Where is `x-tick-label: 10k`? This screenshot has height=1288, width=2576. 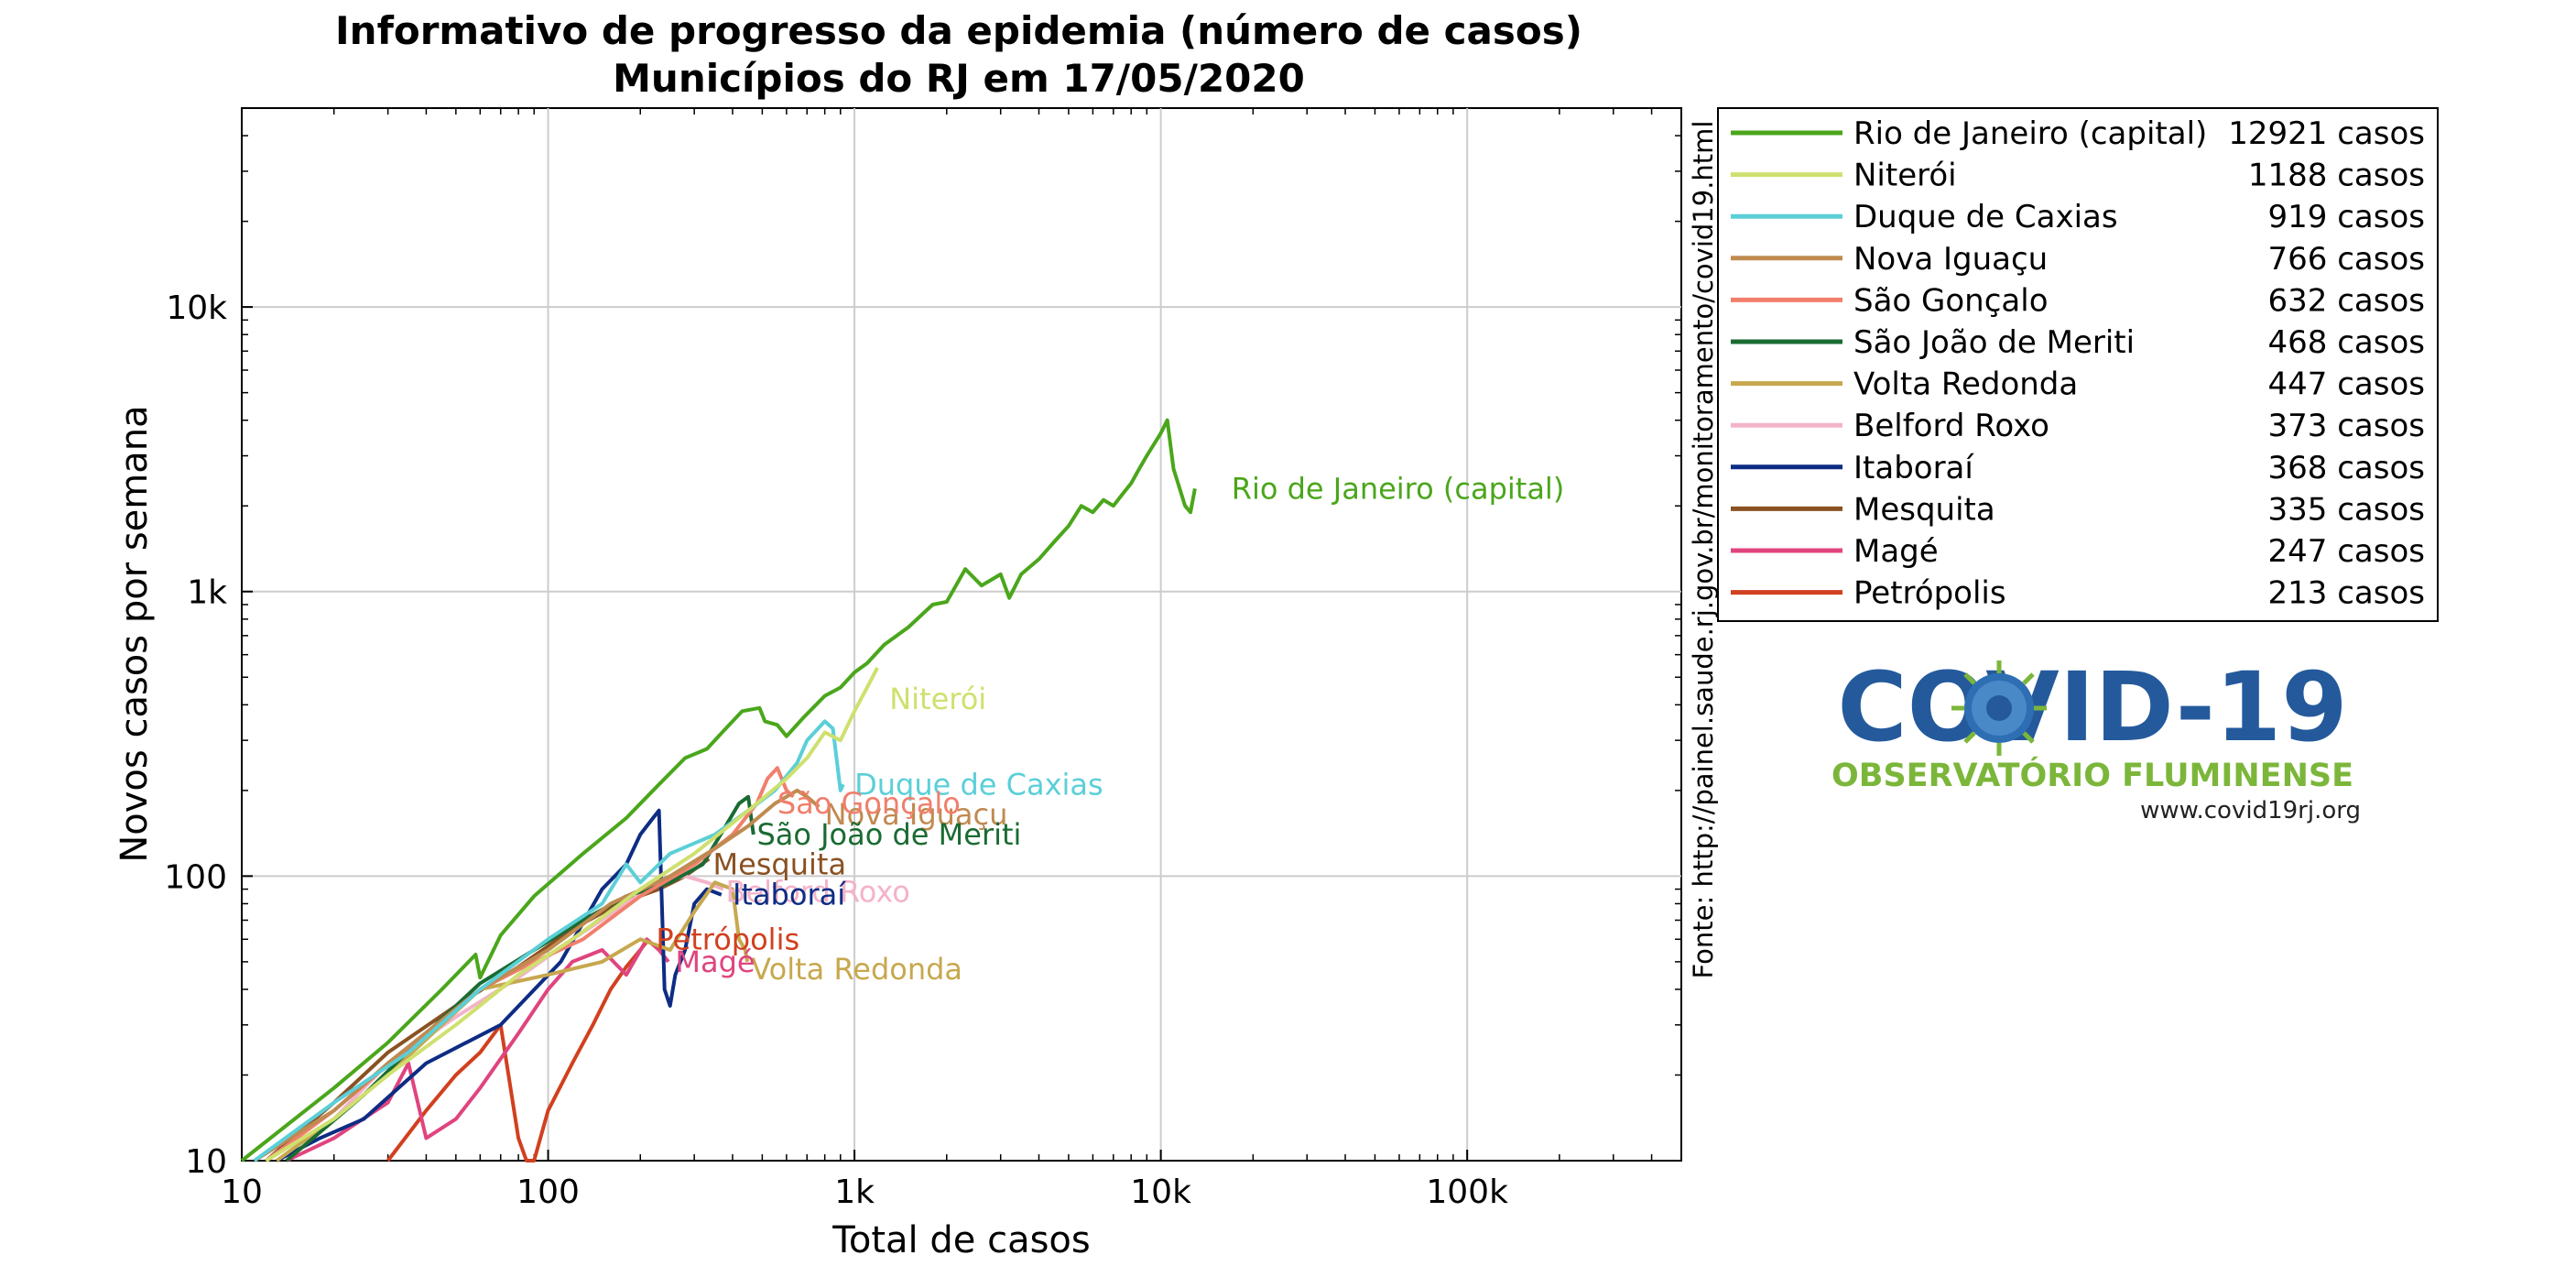 x-tick-label: 10k is located at coordinates (1160, 1192).